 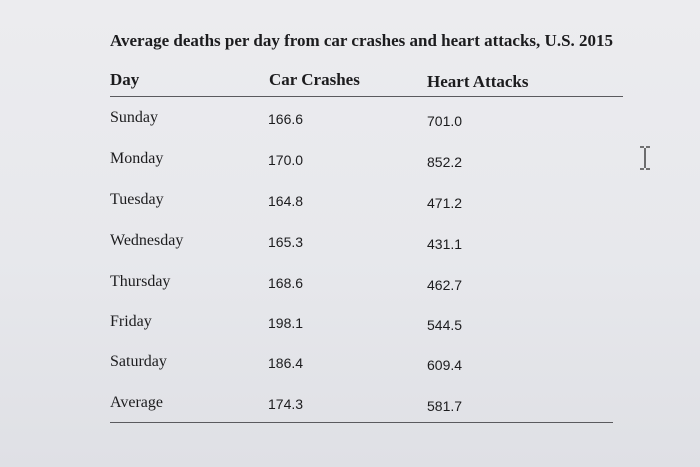 What do you see at coordinates (314, 79) in the screenshot?
I see `header-car-crashes: Car Crashes` at bounding box center [314, 79].